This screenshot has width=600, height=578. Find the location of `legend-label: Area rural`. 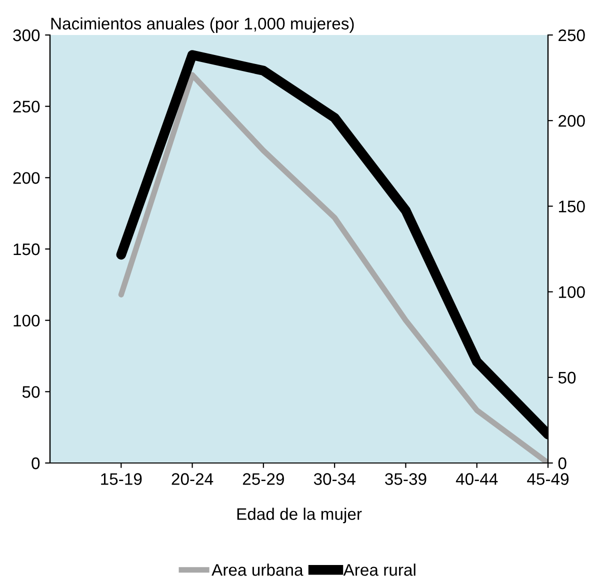

legend-label: Area rural is located at coordinates (379, 570).